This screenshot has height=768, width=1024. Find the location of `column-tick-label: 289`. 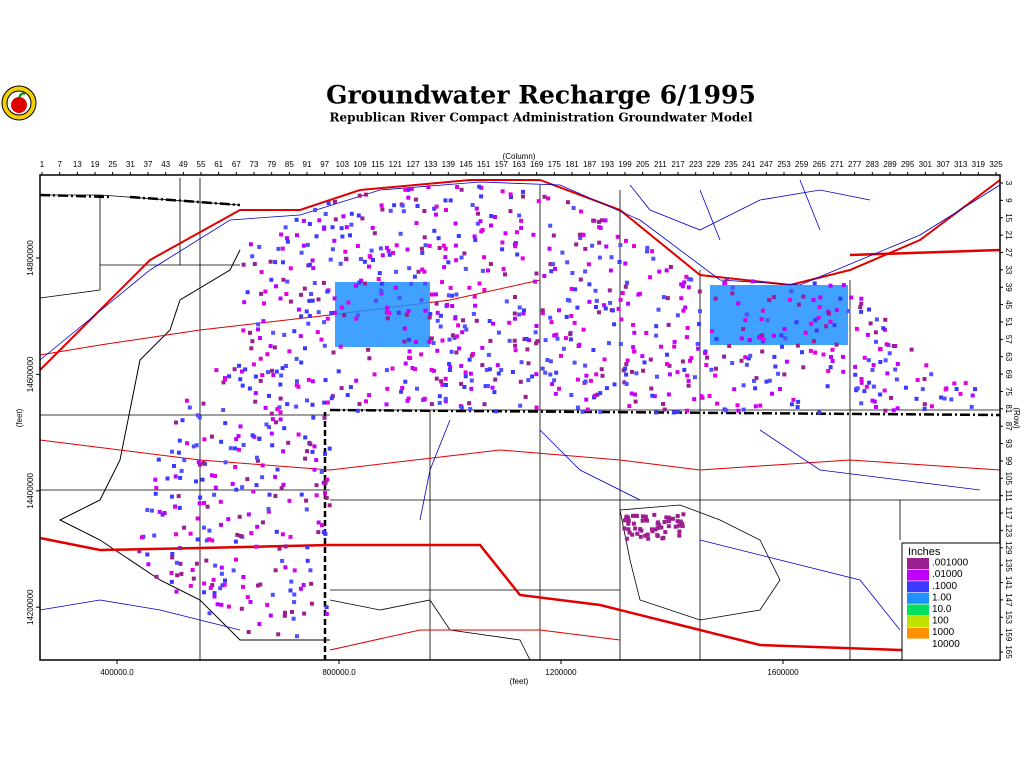

column-tick-label: 289 is located at coordinates (890, 164).